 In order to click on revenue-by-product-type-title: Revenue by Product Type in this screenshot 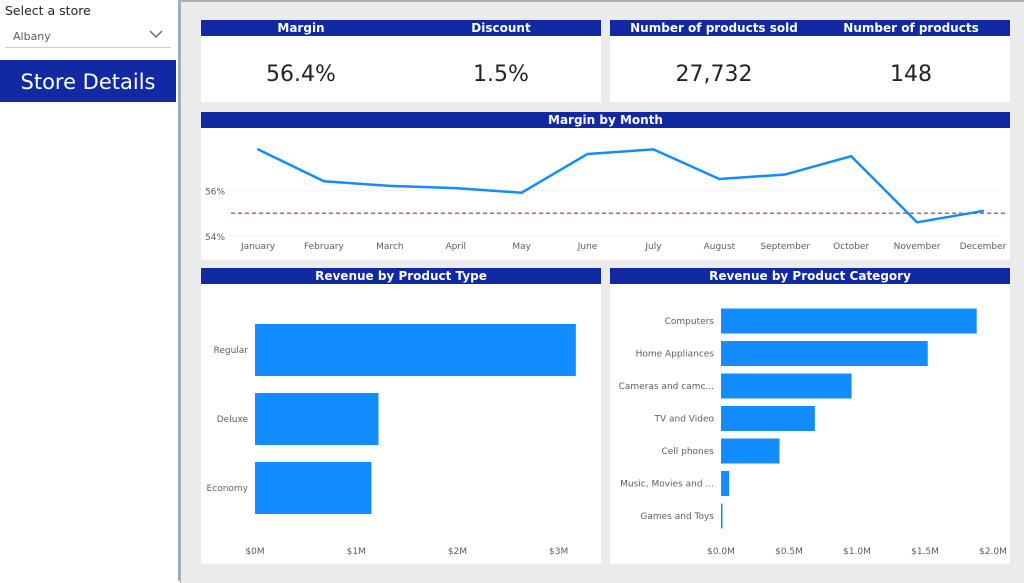, I will do `click(401, 276)`.